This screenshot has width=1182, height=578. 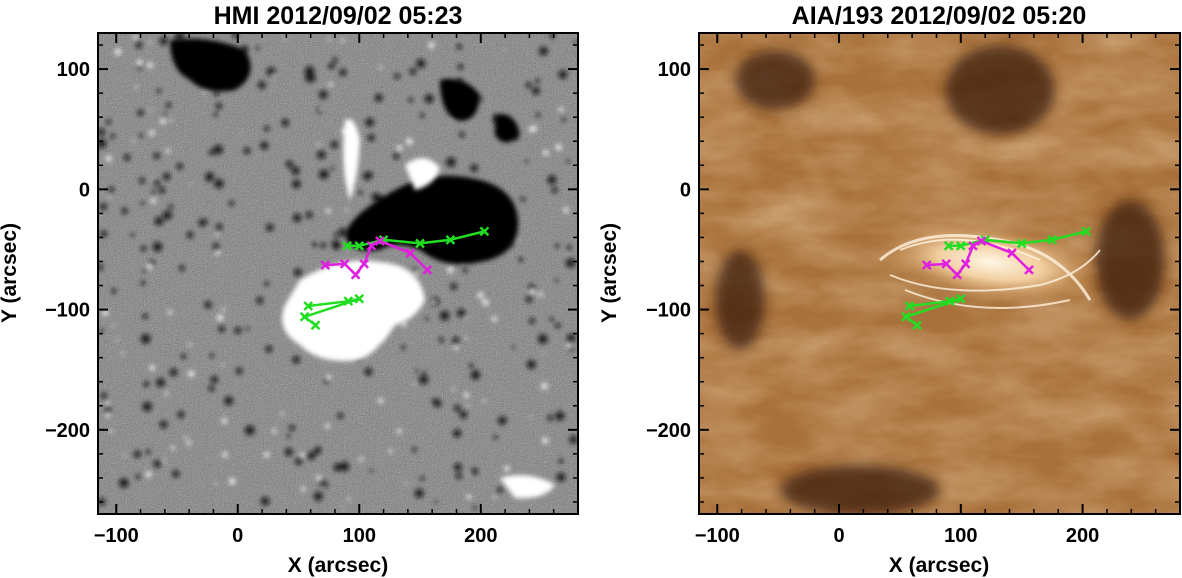 I want to click on aia-x-tick-label: 100, so click(x=960, y=536).